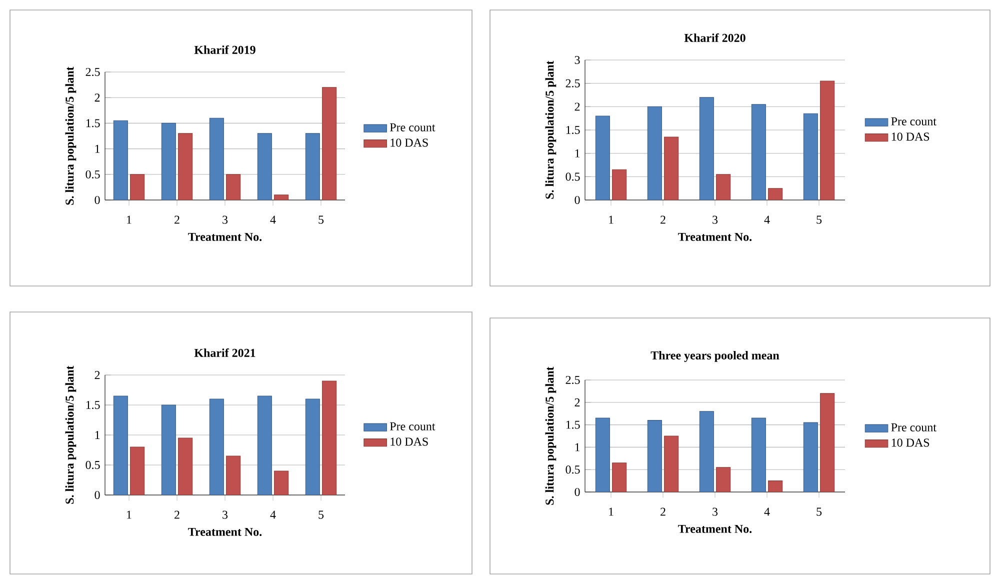  I want to click on y-tick-label: 3, so click(577, 60).